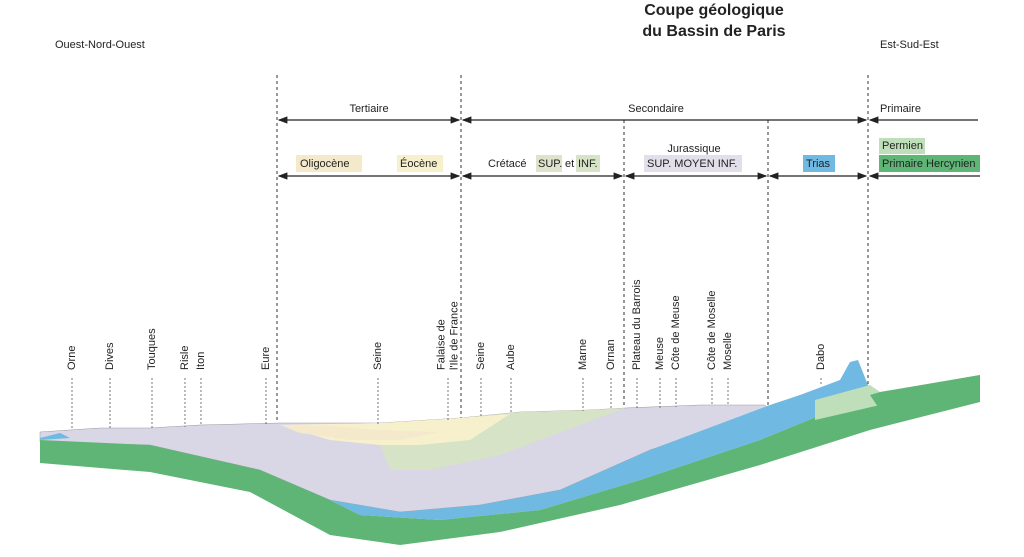 Image resolution: width=1024 pixels, height=557 pixels. Describe the element at coordinates (569, 164) in the screenshot. I see `legend-label: et` at that location.